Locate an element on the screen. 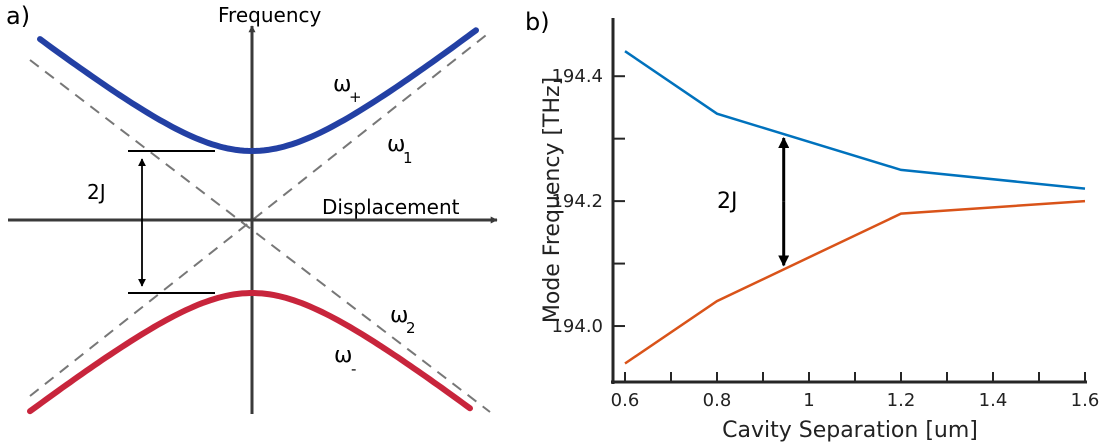  omega-1-symbol: ω is located at coordinates (396, 144).